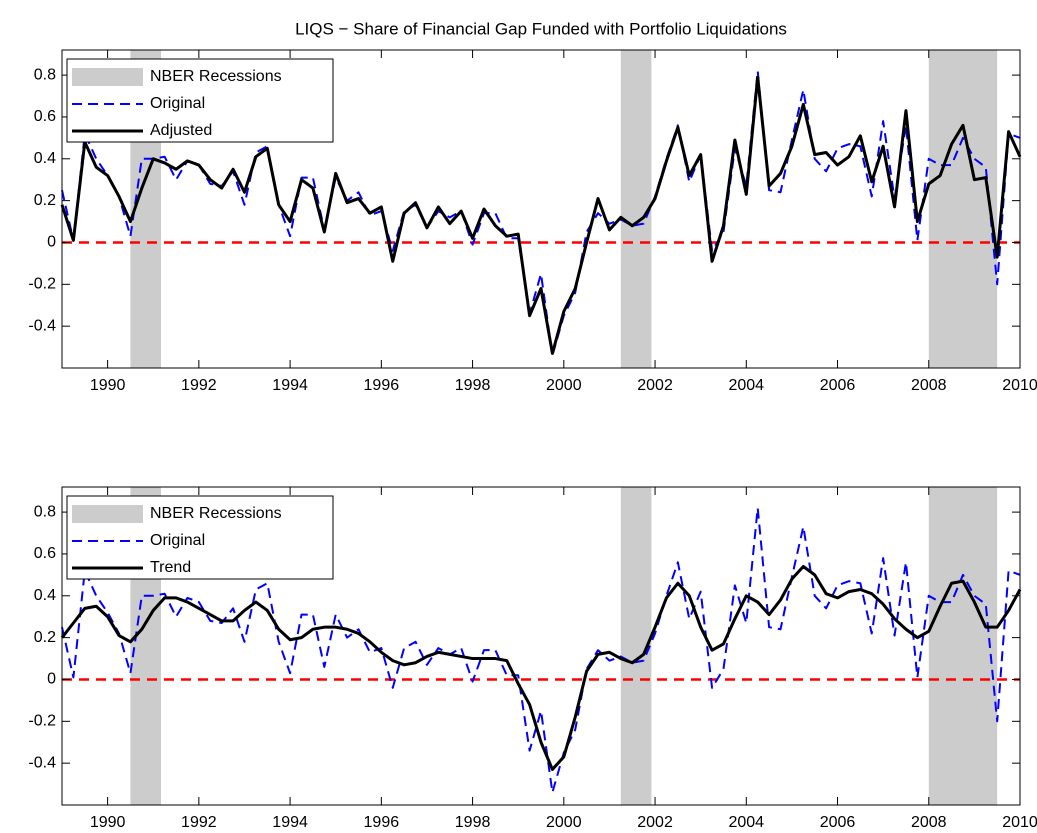 The height and width of the screenshot is (833, 1037). What do you see at coordinates (181, 130) in the screenshot?
I see `legend-label: Adjusted` at bounding box center [181, 130].